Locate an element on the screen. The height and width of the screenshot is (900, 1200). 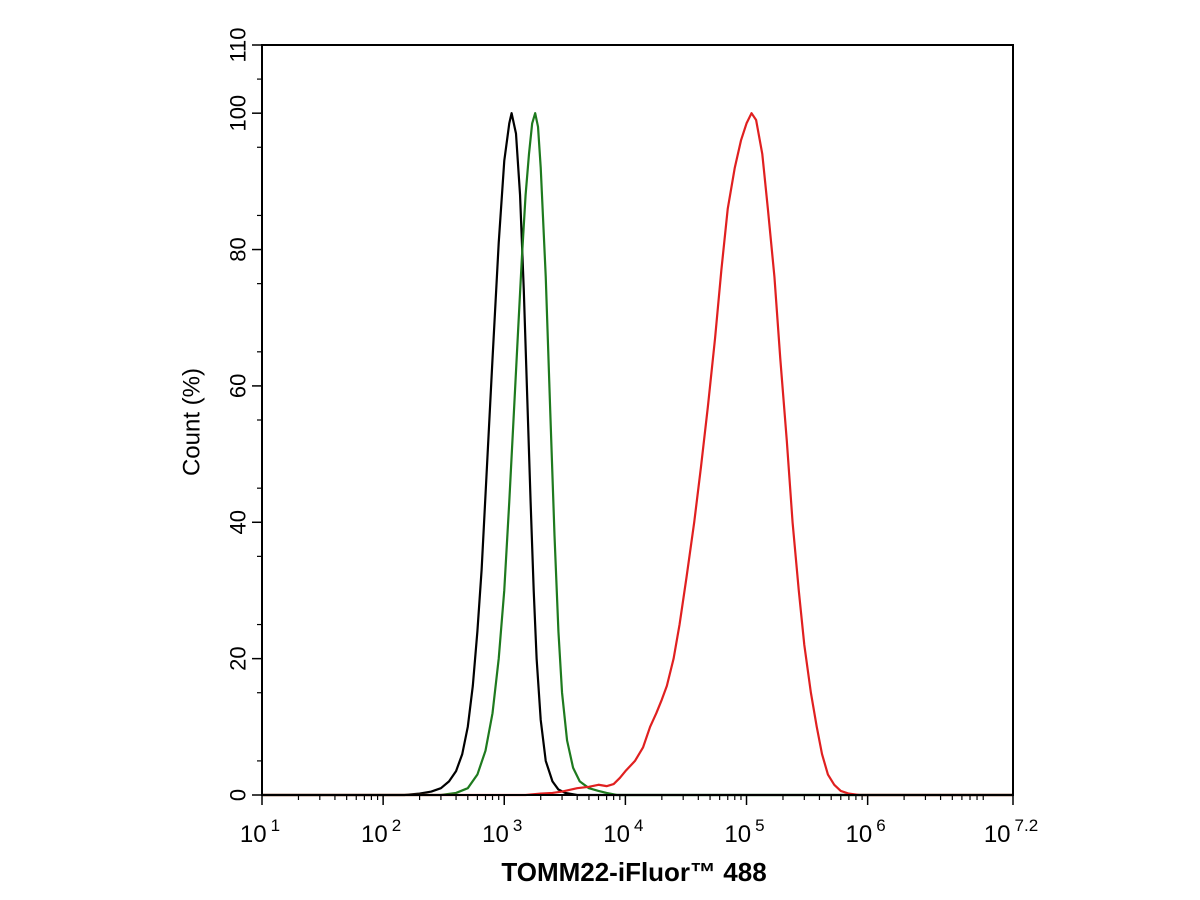
x-tick-label: 10 6 is located at coordinates (866, 832).